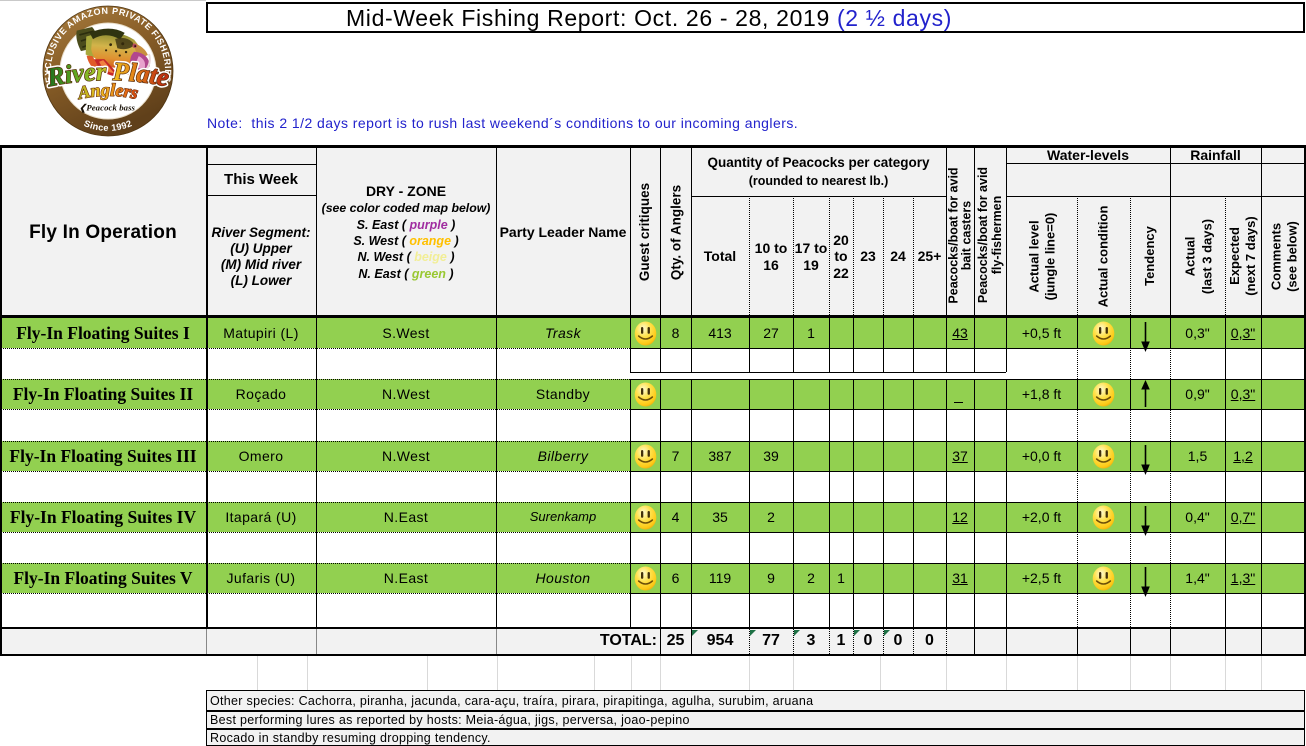 The image size is (1306, 746). What do you see at coordinates (107, 91) in the screenshot?
I see `svg-text: Anglers` at bounding box center [107, 91].